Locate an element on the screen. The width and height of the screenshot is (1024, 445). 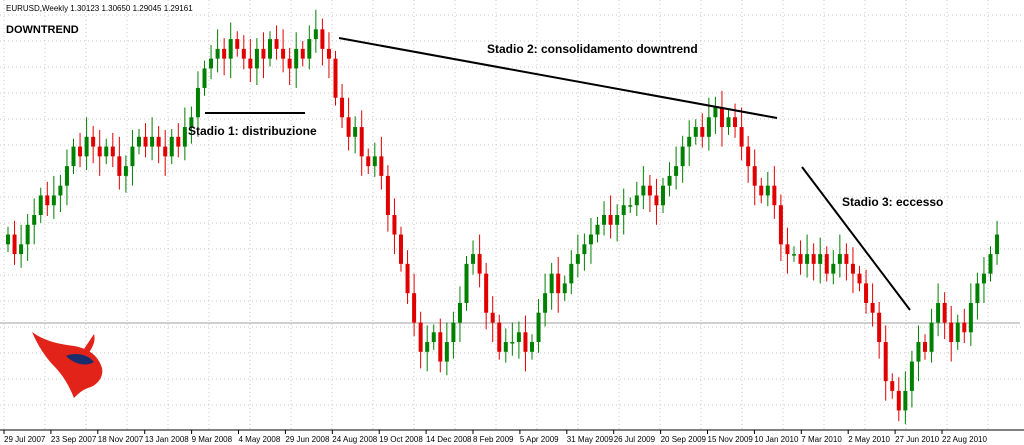
x-tick-label: 2 May 2010 is located at coordinates (869, 439).